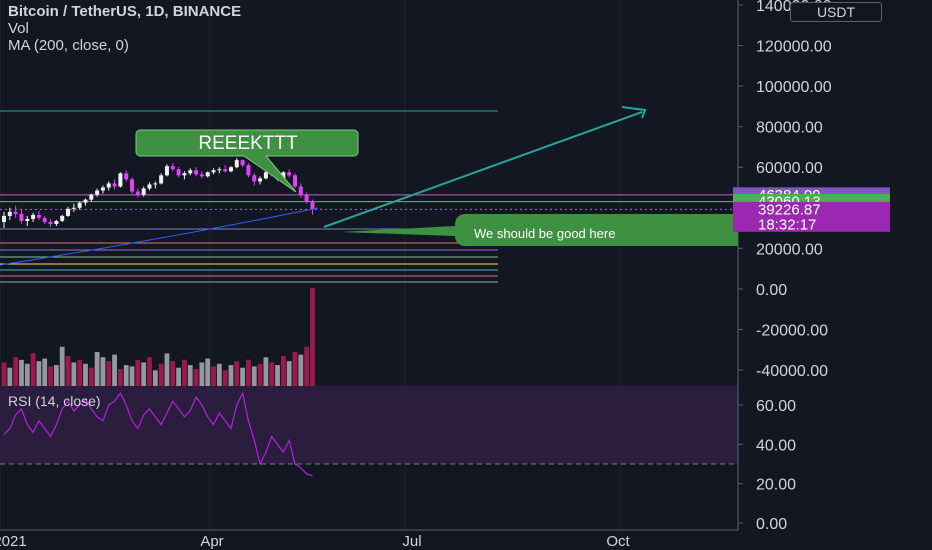 Image resolution: width=932 pixels, height=550 pixels. I want to click on price-tick-label: -40000.00, so click(792, 371).